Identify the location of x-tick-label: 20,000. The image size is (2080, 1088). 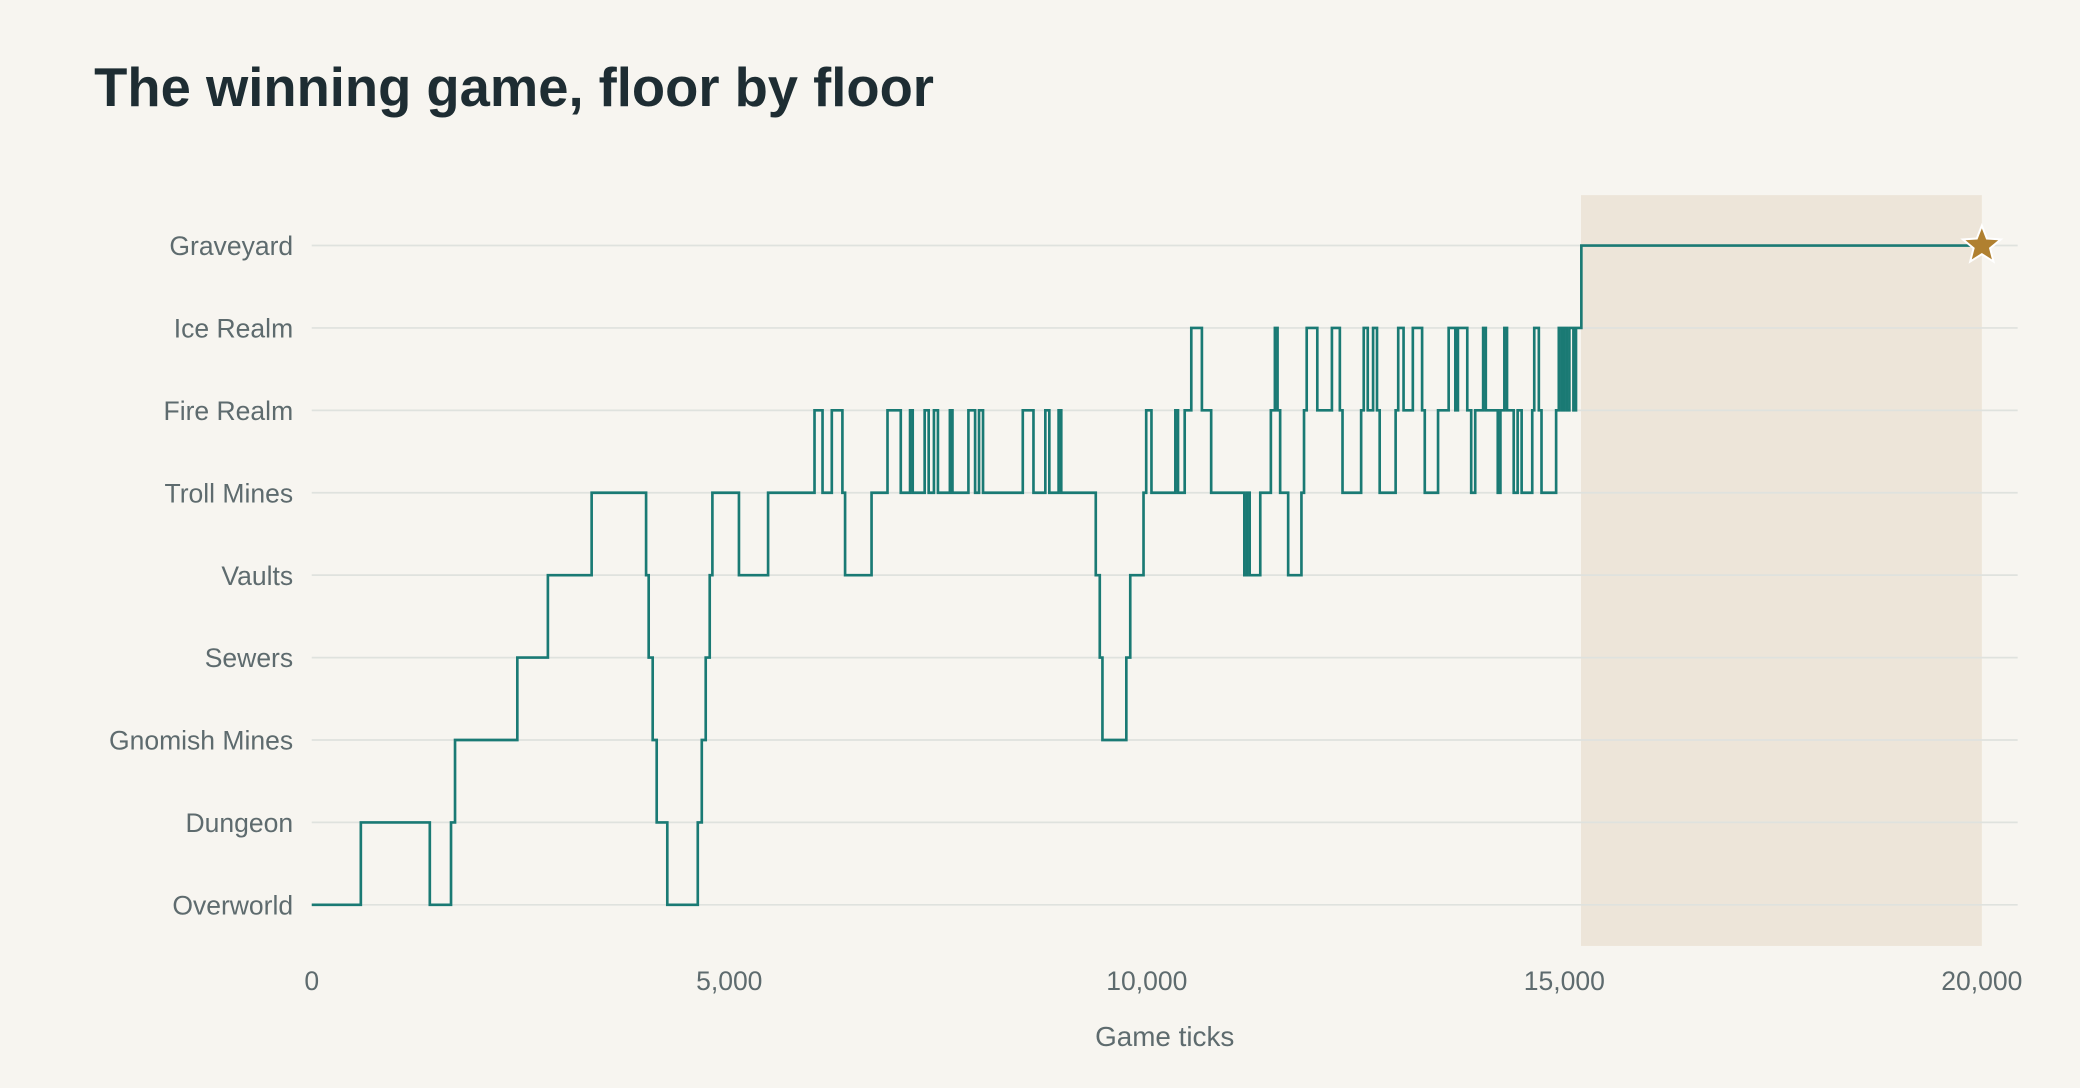
(1981, 981).